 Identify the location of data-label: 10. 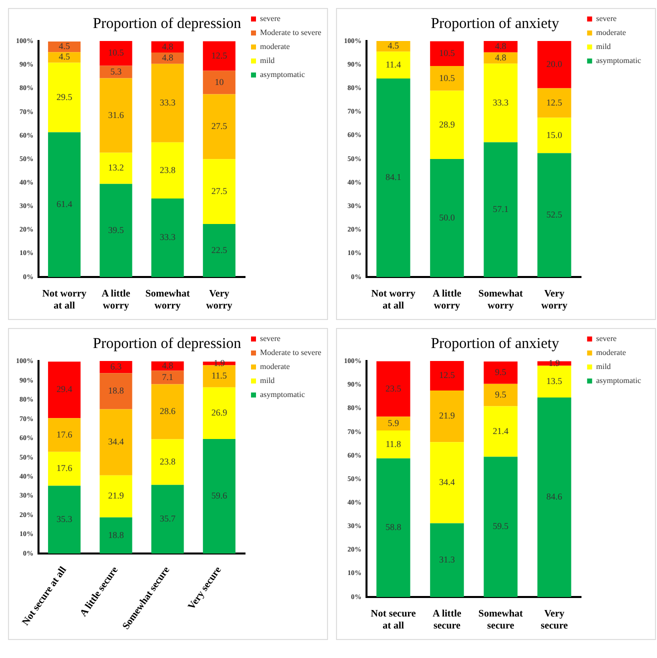
(219, 81).